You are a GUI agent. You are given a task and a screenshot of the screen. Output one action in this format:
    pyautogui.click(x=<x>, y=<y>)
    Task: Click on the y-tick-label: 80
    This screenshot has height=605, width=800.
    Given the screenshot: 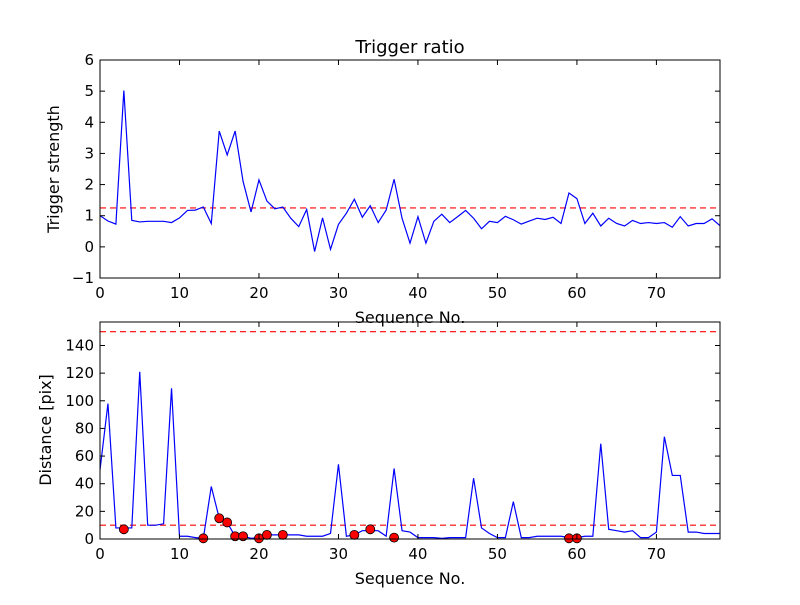 What is the action you would take?
    pyautogui.click(x=84, y=428)
    